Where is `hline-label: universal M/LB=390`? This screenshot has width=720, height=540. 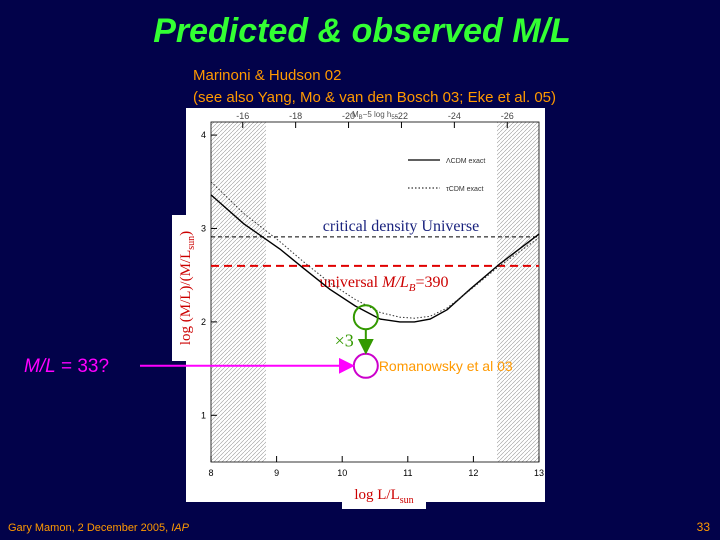 hline-label: universal M/LB=390 is located at coordinates (383, 284).